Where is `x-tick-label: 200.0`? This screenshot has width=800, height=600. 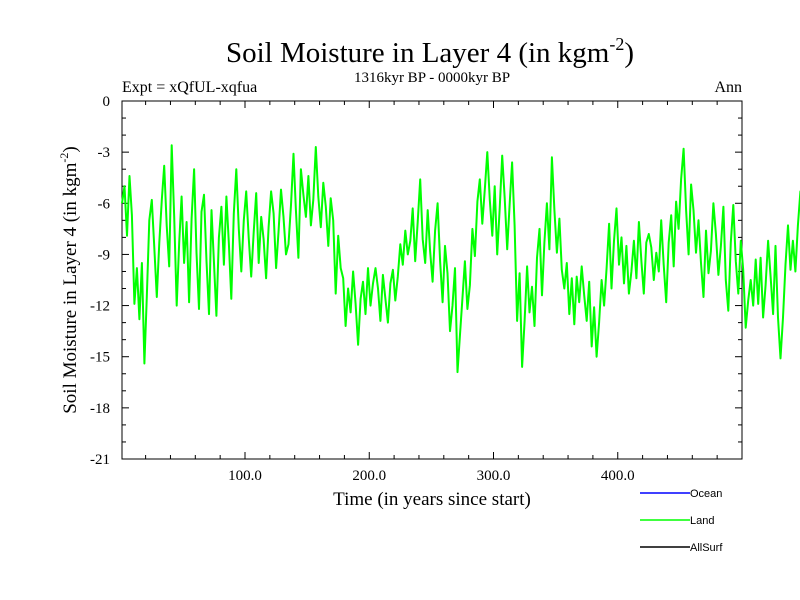
x-tick-label: 200.0 is located at coordinates (369, 476).